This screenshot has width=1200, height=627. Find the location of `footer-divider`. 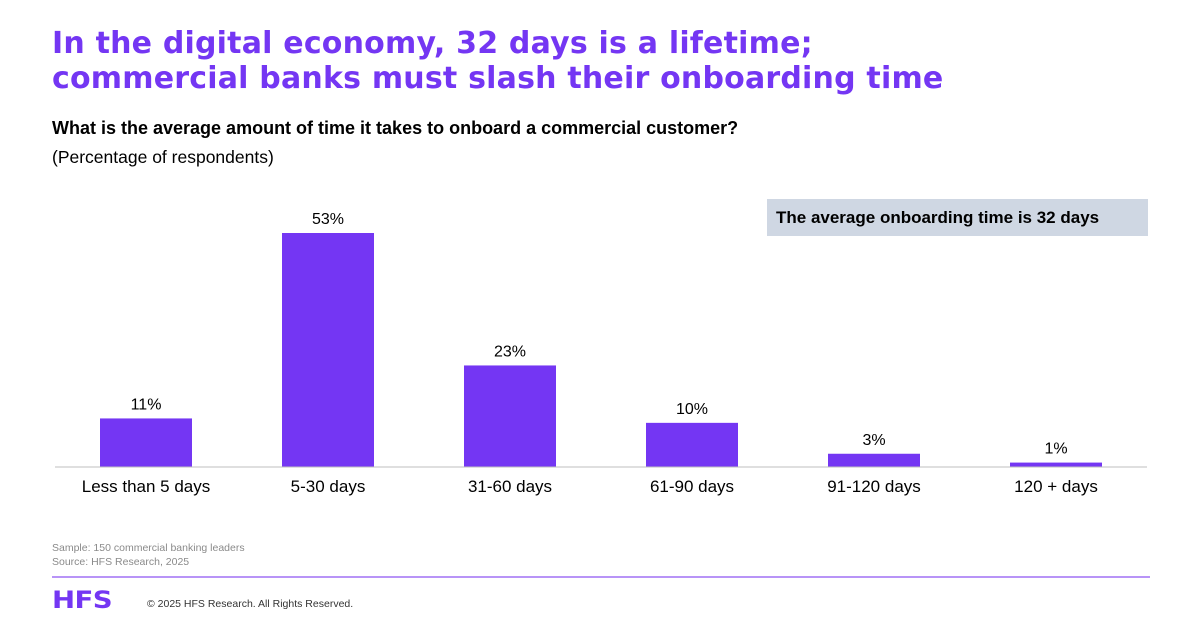

footer-divider is located at coordinates (601, 577).